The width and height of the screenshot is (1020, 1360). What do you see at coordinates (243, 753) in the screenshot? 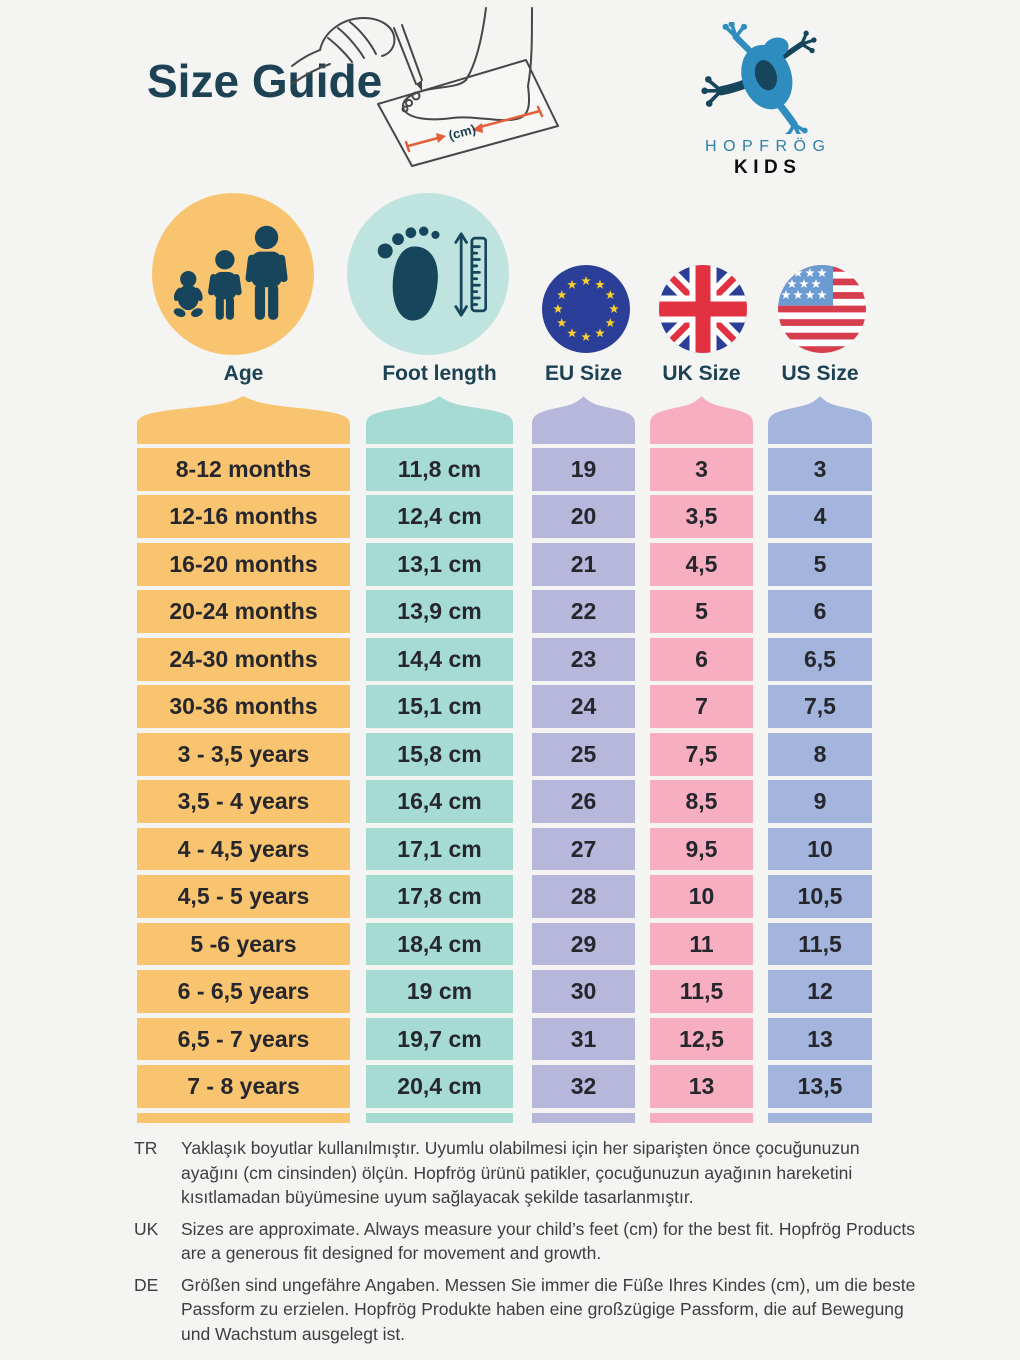
I see `table-cell-value: 3 - 3,5 years` at bounding box center [243, 753].